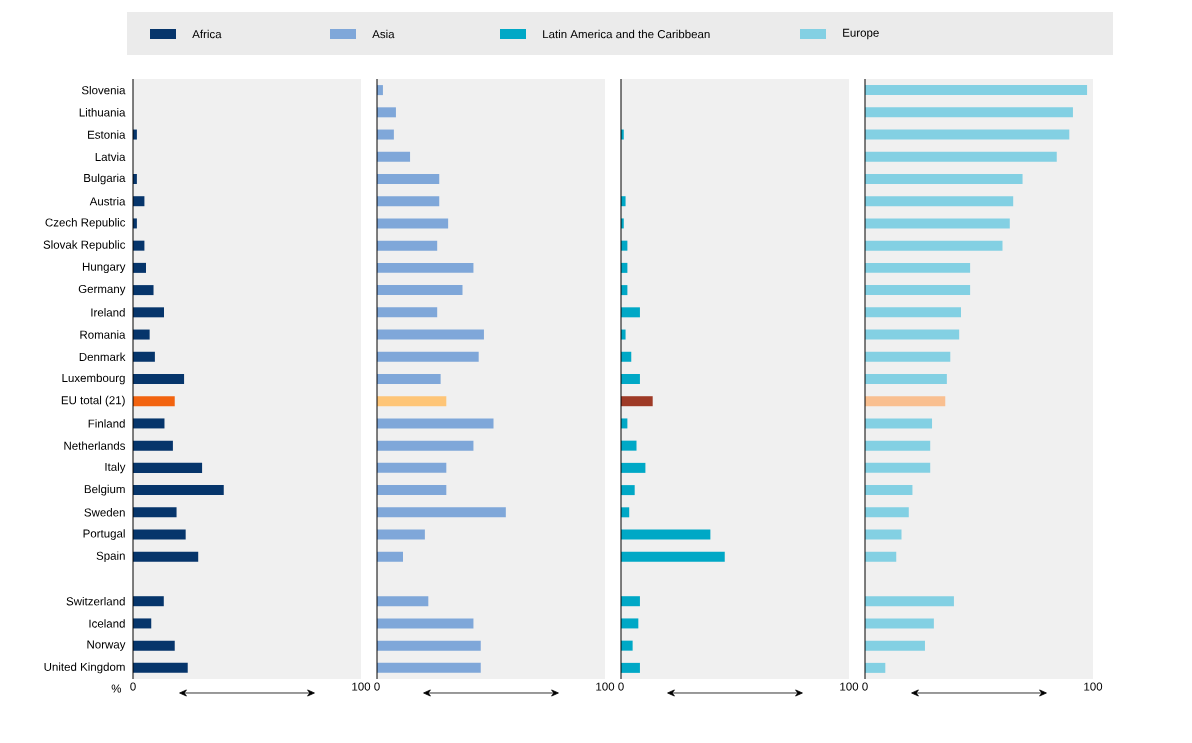 The width and height of the screenshot is (1192, 743). What do you see at coordinates (95, 445) in the screenshot?
I see `y-tick-label: Netherlands` at bounding box center [95, 445].